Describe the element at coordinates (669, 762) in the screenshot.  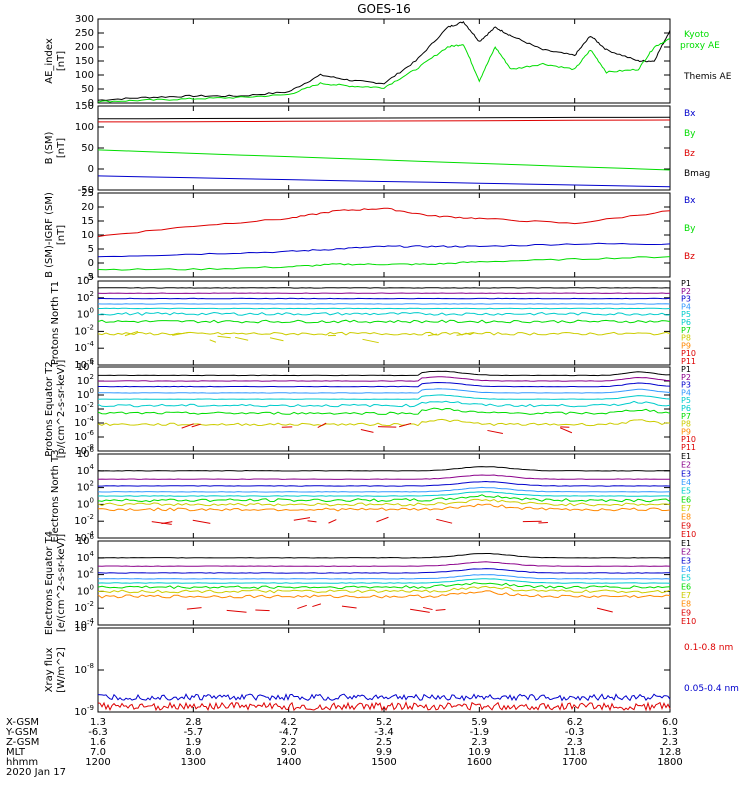
I see `footer-value: 1800` at that location.